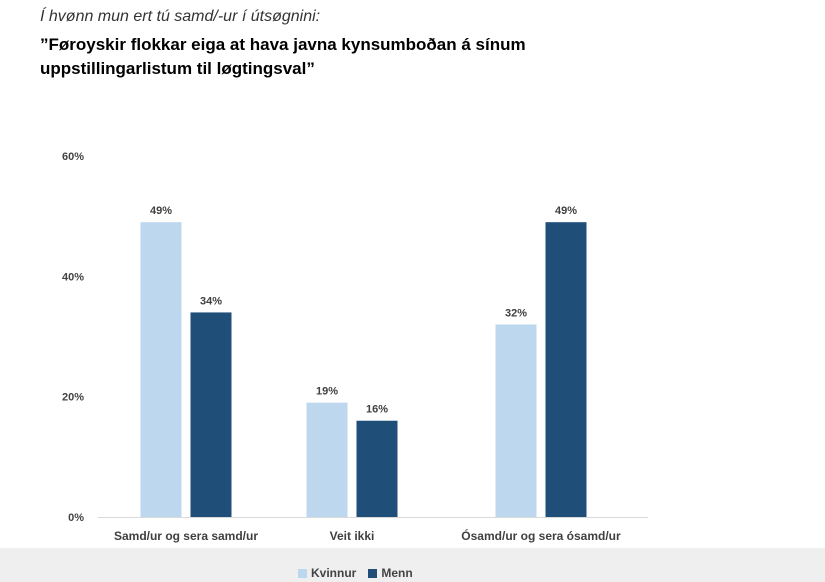 The height and width of the screenshot is (582, 825). I want to click on data-label: 19%, so click(327, 392).